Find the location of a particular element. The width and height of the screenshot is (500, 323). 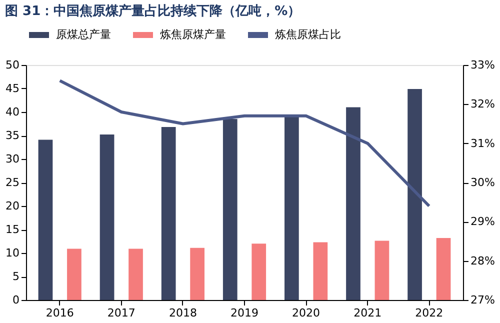

y2-tick-label: 31% is located at coordinates (482, 143).